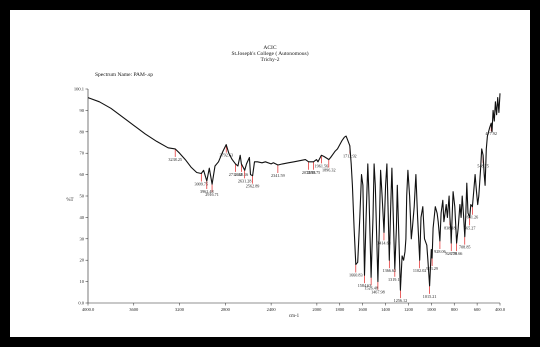  I want to click on peak-label: 779.66, so click(457, 253).